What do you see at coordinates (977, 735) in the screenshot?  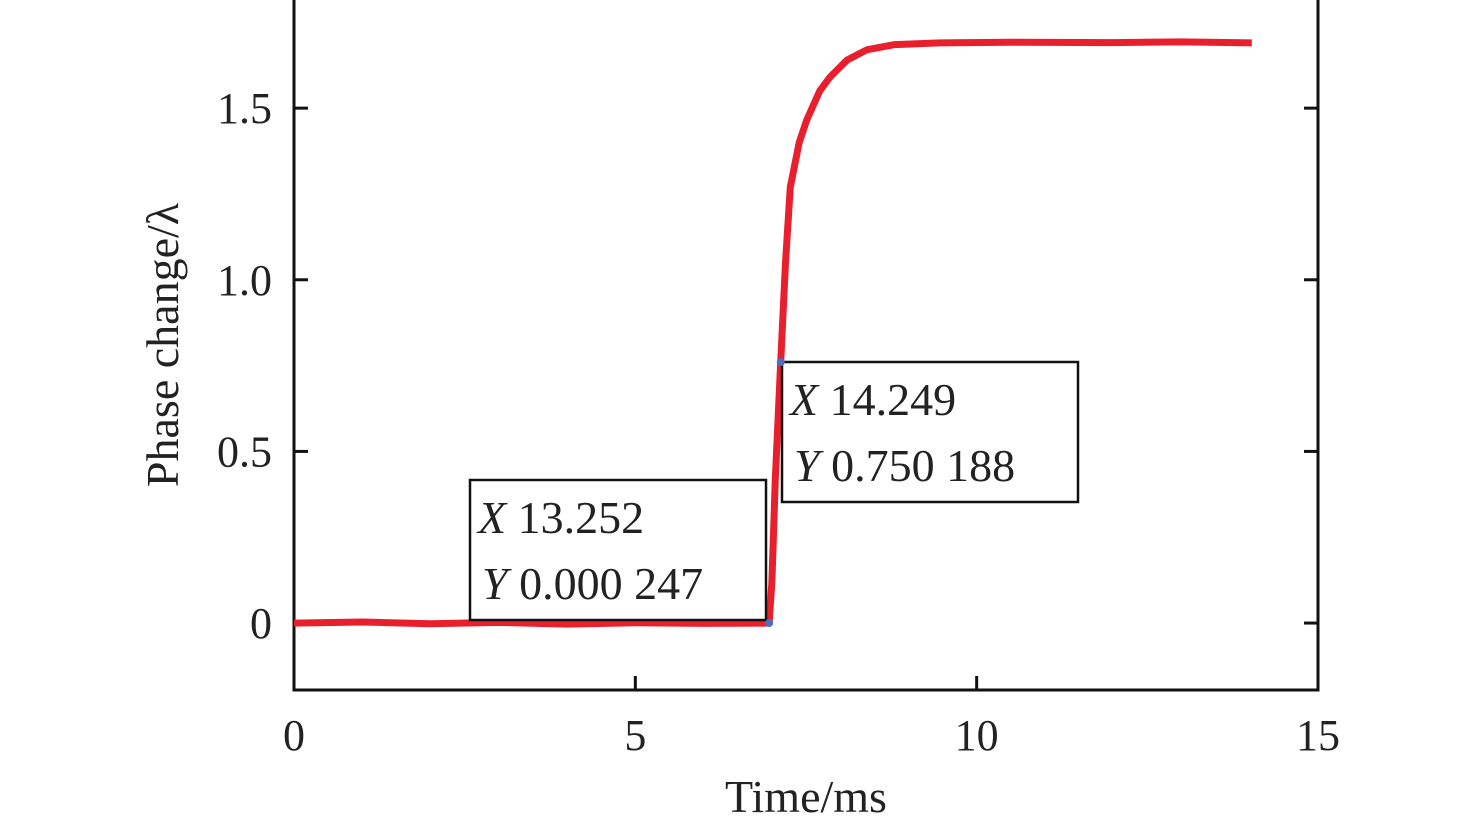 I see `x-tick-label: 10` at bounding box center [977, 735].